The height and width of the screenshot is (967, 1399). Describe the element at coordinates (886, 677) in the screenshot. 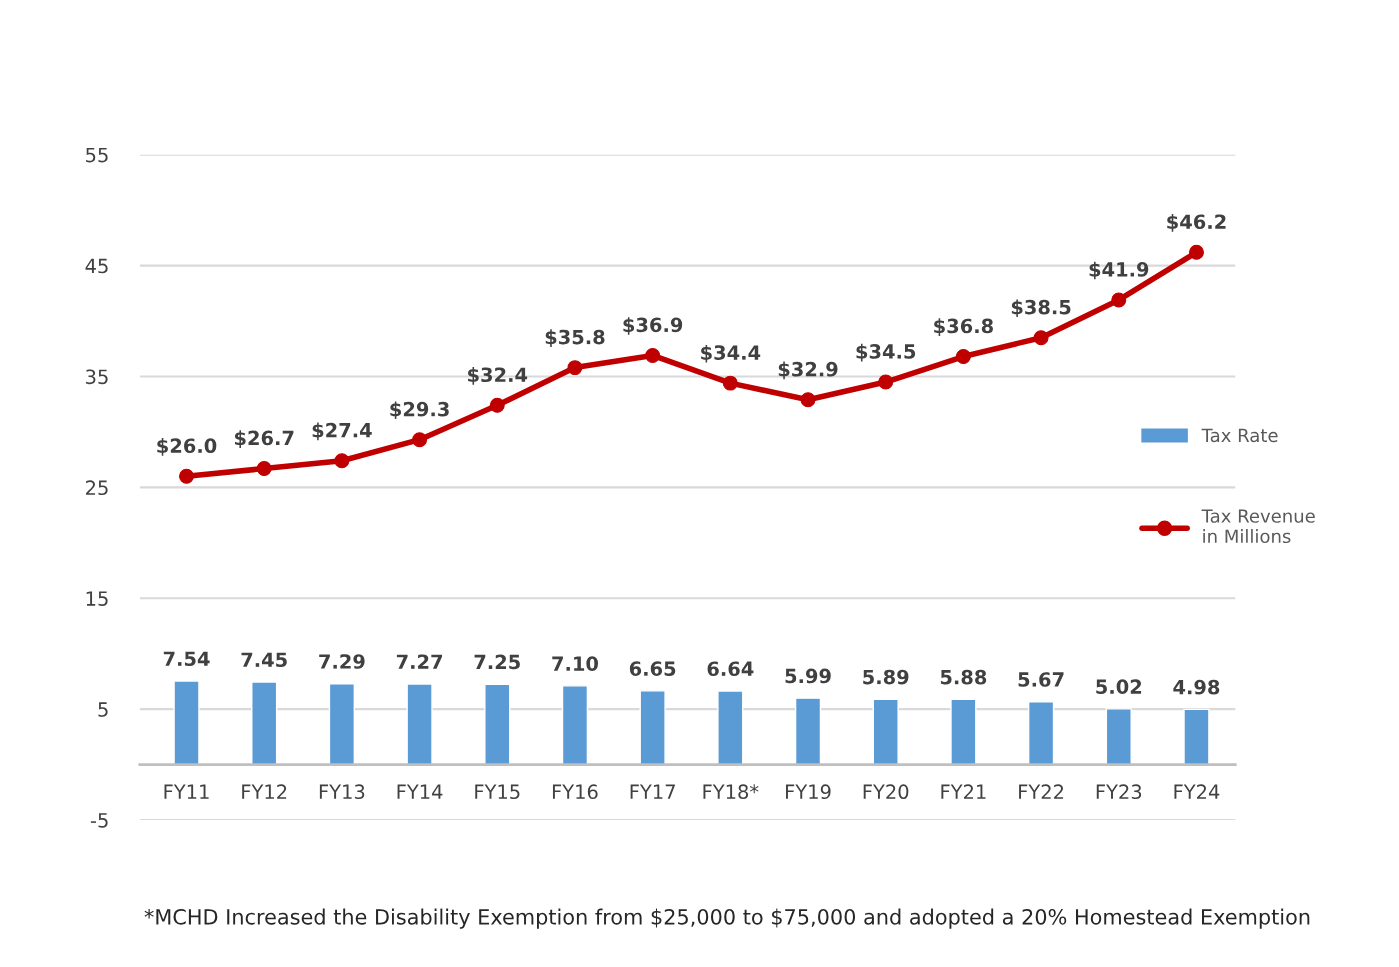

I see `data-label: 5.89` at that location.